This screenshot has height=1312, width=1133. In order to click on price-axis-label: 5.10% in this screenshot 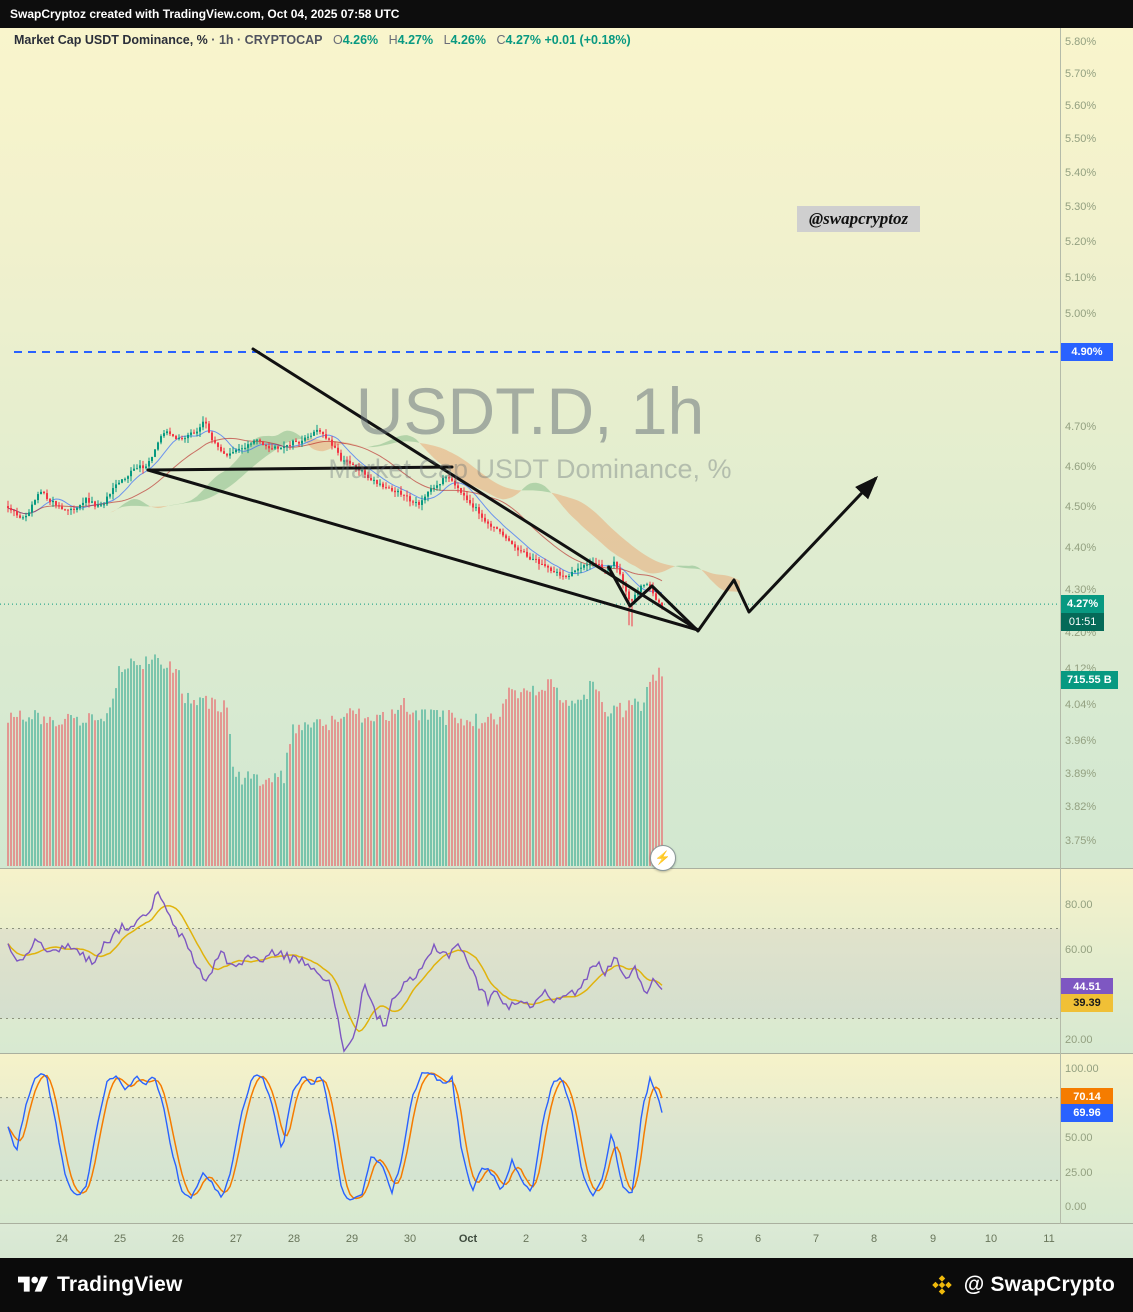, I will do `click(1081, 277)`.